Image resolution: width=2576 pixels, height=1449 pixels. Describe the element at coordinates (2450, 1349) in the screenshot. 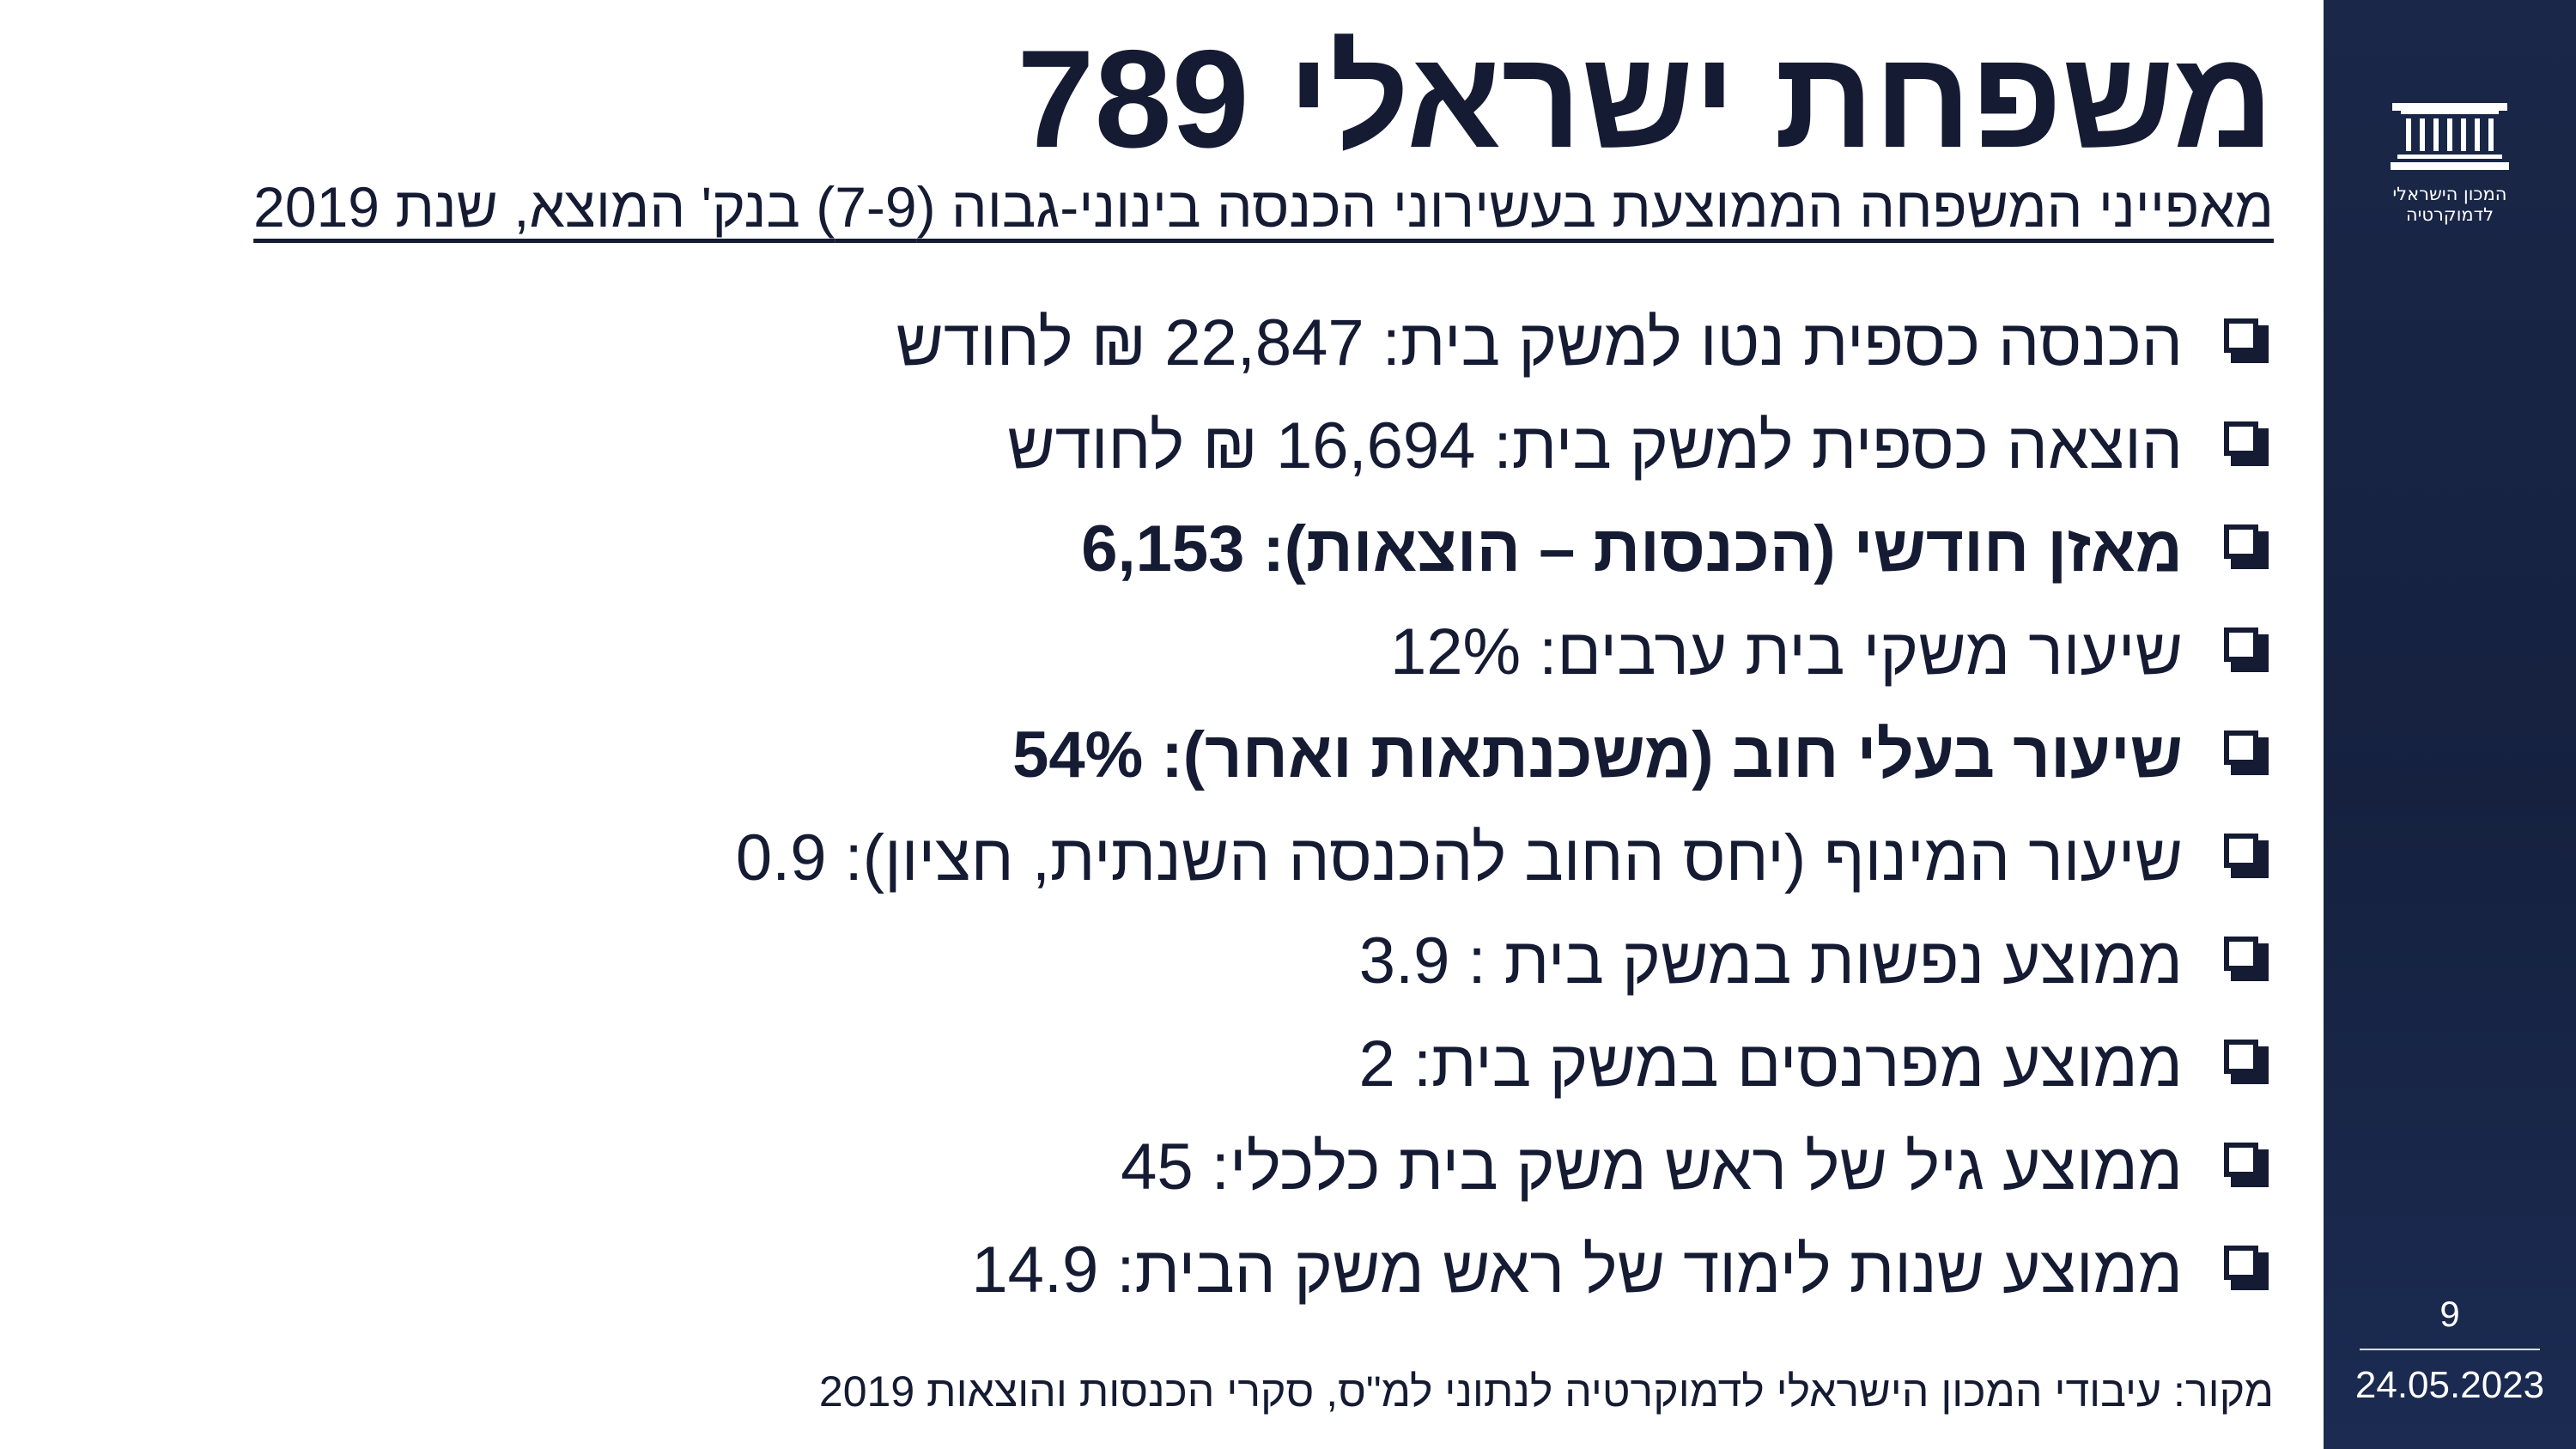

I see `sidebar-divider` at that location.